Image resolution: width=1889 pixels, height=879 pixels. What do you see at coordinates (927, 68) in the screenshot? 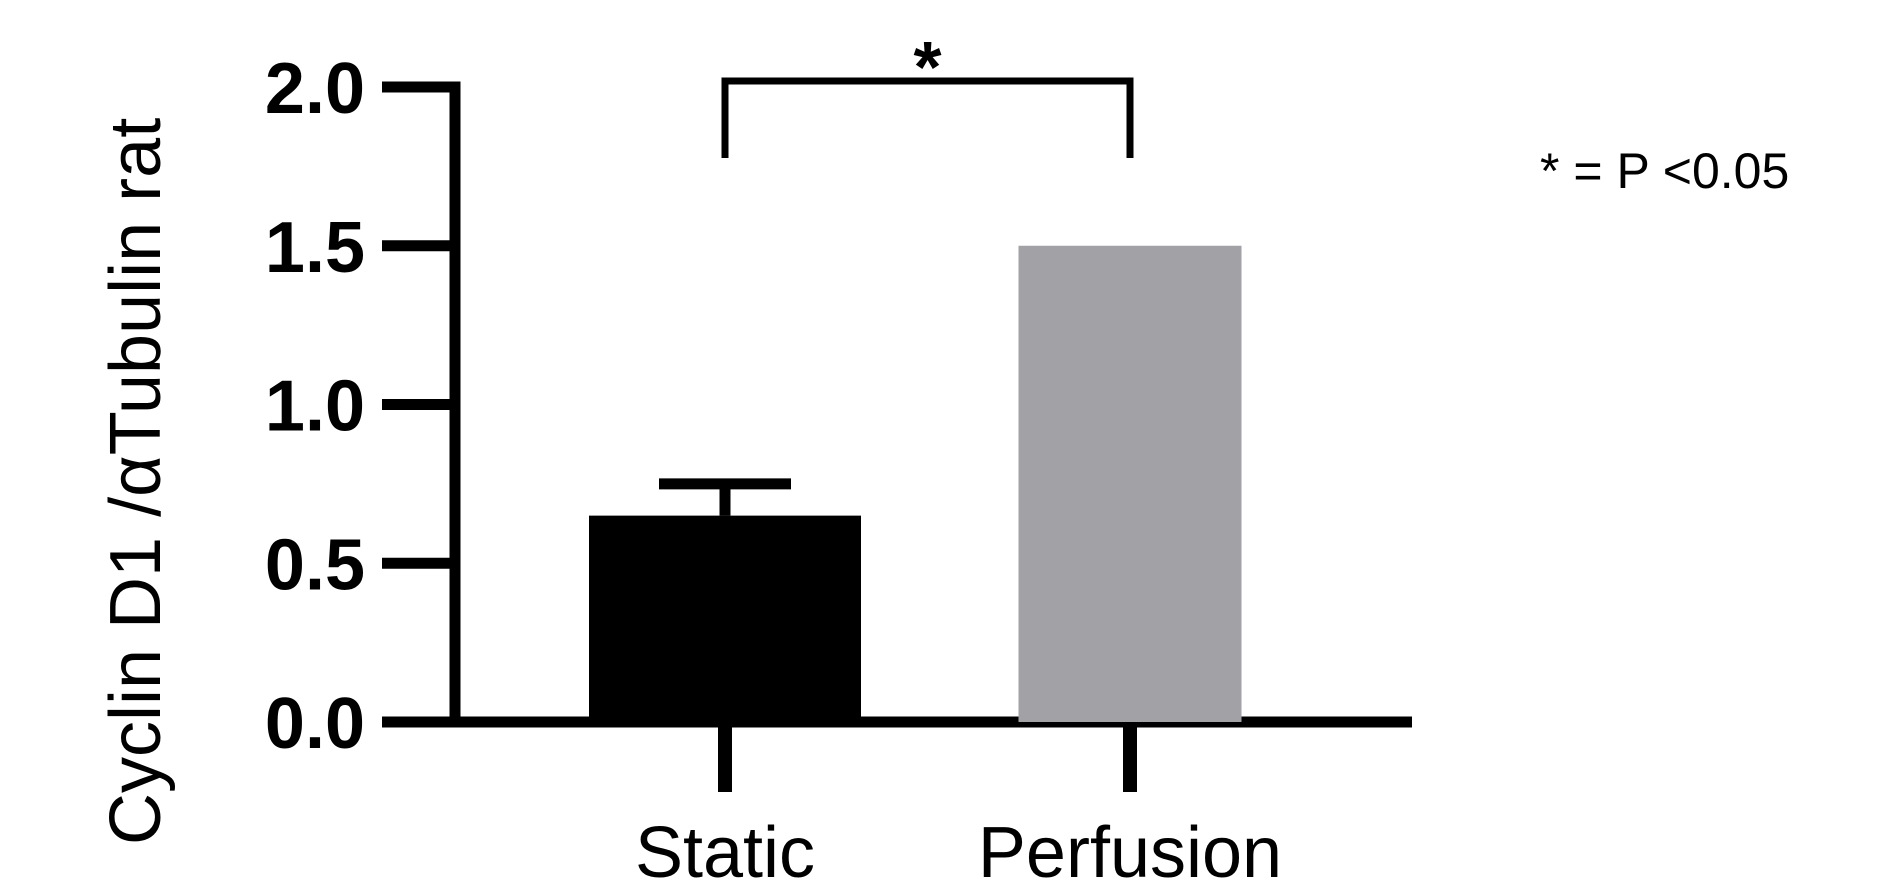
I see `significance-star: *` at bounding box center [927, 68].